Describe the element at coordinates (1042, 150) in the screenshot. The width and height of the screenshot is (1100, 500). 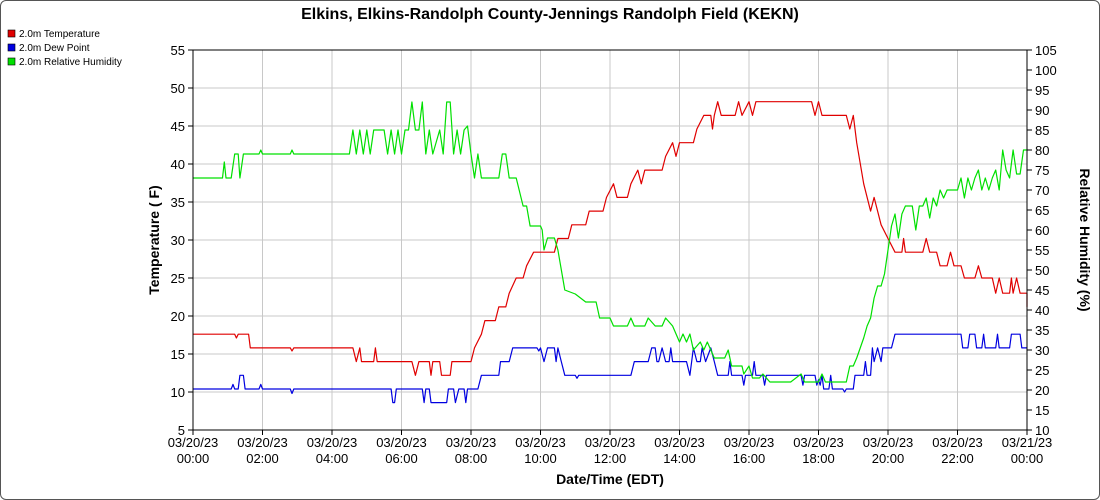
I see `y2-tick-label-14: 80` at that location.